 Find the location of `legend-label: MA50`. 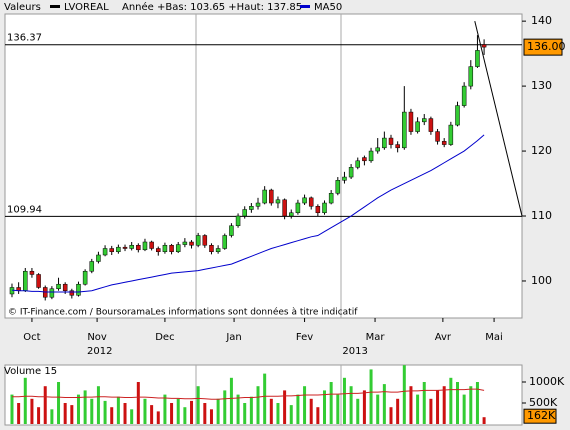

legend-label: MA50 is located at coordinates (328, 7).